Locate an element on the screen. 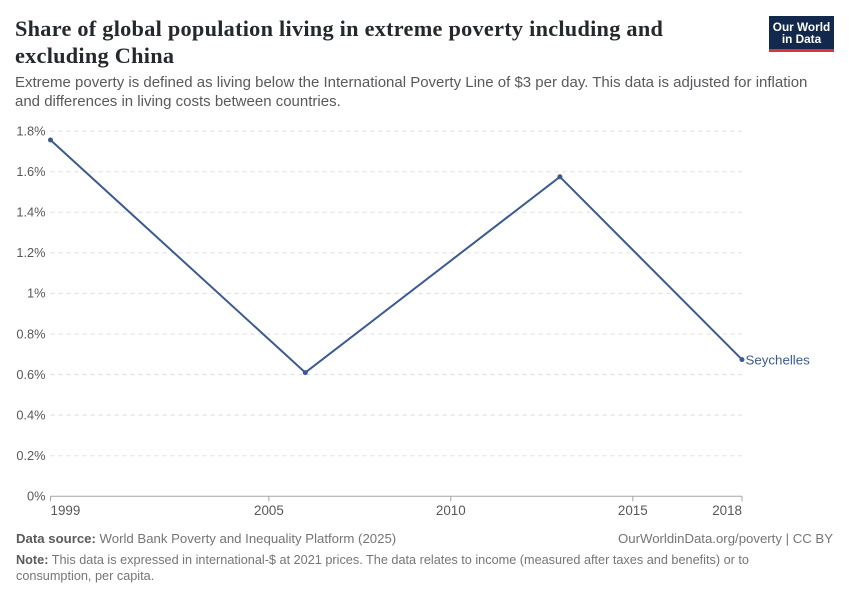 Image resolution: width=850 pixels, height=600 pixels. svg-text: 2018 is located at coordinates (727, 510).